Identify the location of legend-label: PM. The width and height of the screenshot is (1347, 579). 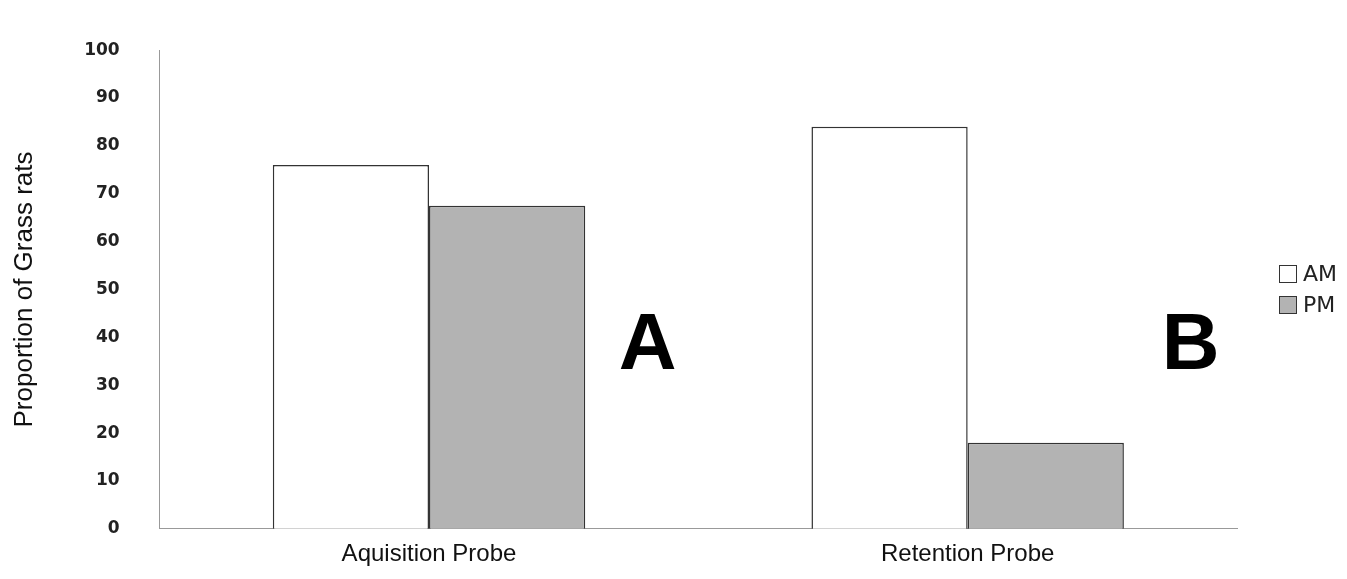
(1319, 304).